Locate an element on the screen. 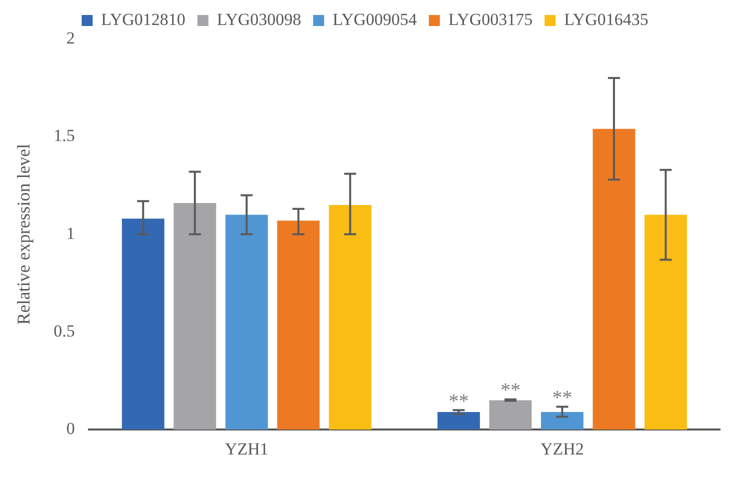  y-axis-title: Relative expression level is located at coordinates (24, 234).